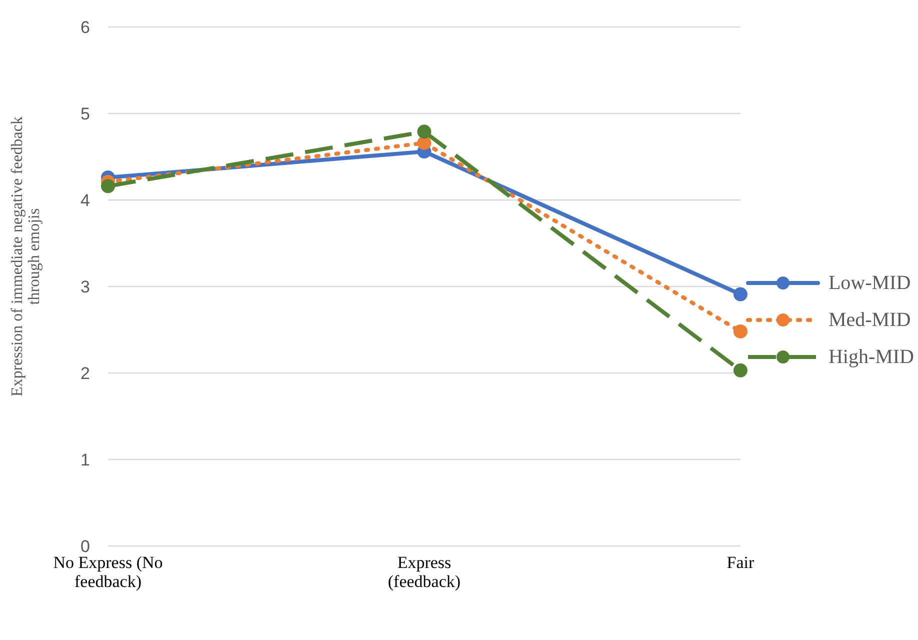  What do you see at coordinates (85, 114) in the screenshot?
I see `y-tick-label: 5` at bounding box center [85, 114].